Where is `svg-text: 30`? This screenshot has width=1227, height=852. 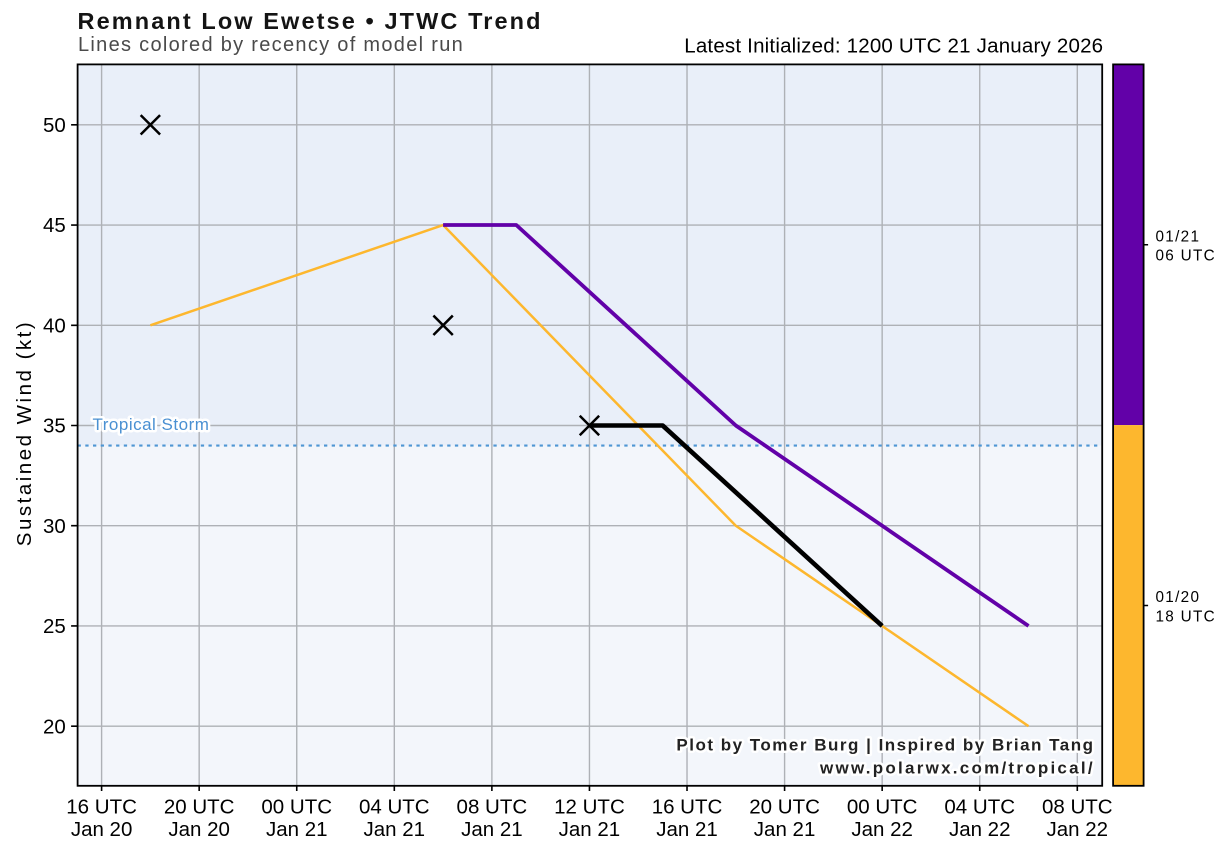 svg-text: 30 is located at coordinates (54, 526).